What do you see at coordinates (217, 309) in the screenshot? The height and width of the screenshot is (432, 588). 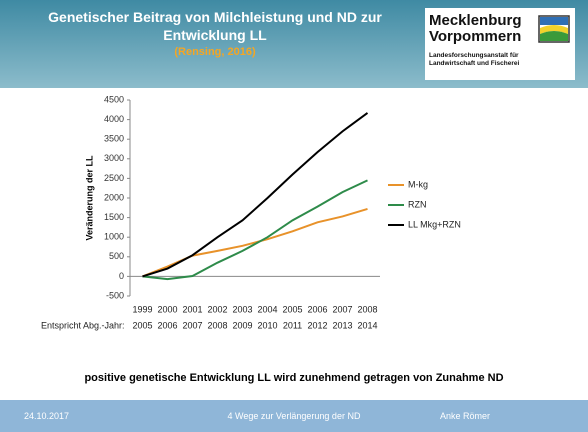 I see `x-tick-label: 2002` at bounding box center [217, 309].